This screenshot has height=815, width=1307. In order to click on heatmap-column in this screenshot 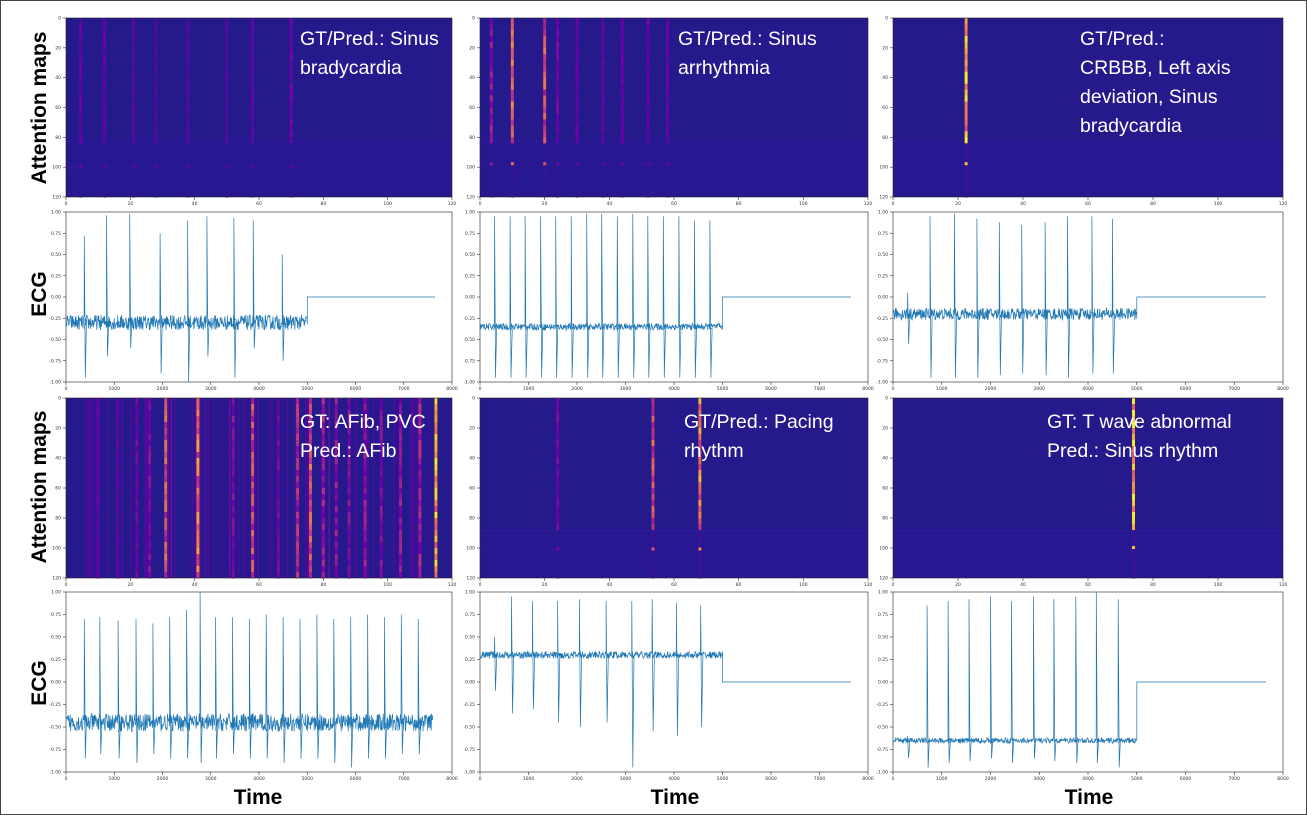, I will do `click(258, 488)`.